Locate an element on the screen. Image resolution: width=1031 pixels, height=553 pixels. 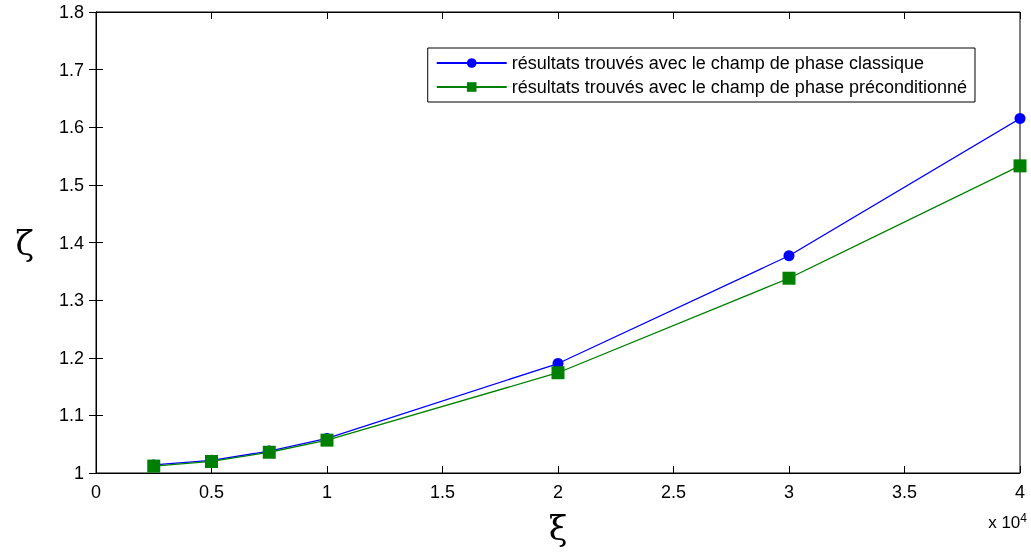
y-tick-label: 1.2 is located at coordinates (71, 357).